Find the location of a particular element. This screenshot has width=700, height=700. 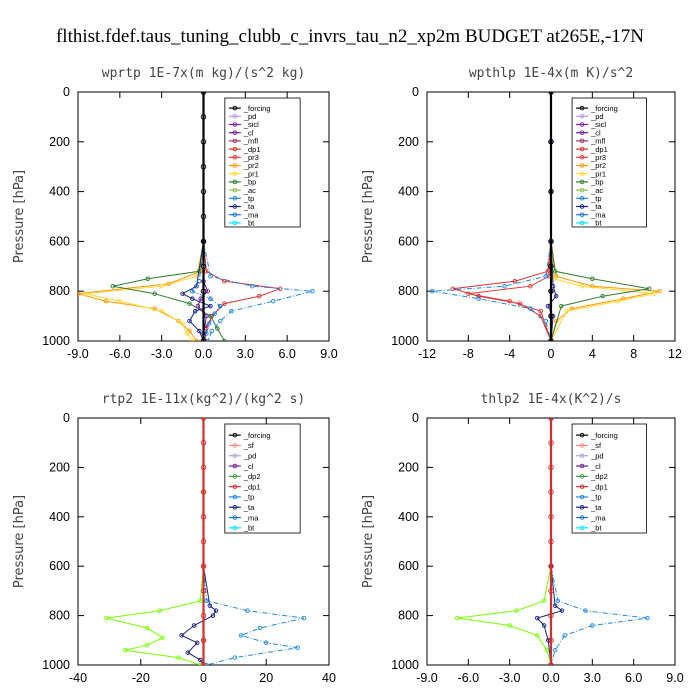

legend: _forcing_sf_pd _cl_dp2_dp1 _tp_ta_ma _bt is located at coordinates (609, 478).